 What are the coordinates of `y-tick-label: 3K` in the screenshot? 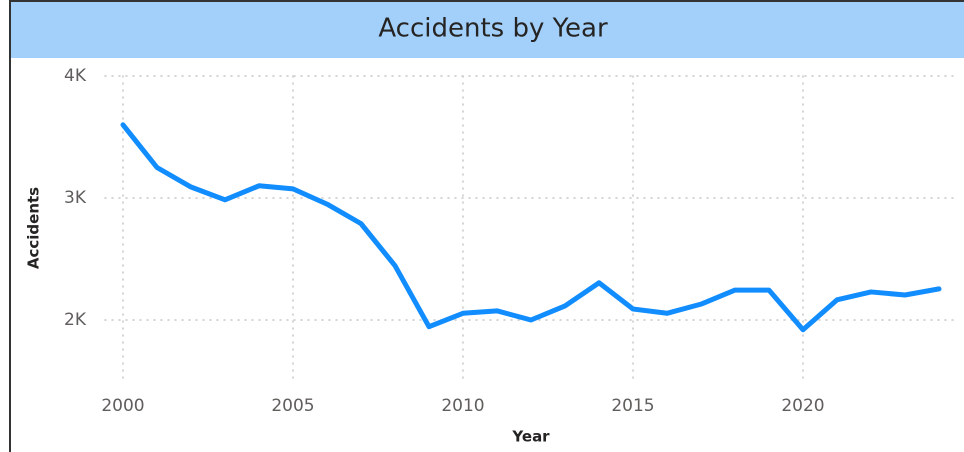 It's located at (75, 198).